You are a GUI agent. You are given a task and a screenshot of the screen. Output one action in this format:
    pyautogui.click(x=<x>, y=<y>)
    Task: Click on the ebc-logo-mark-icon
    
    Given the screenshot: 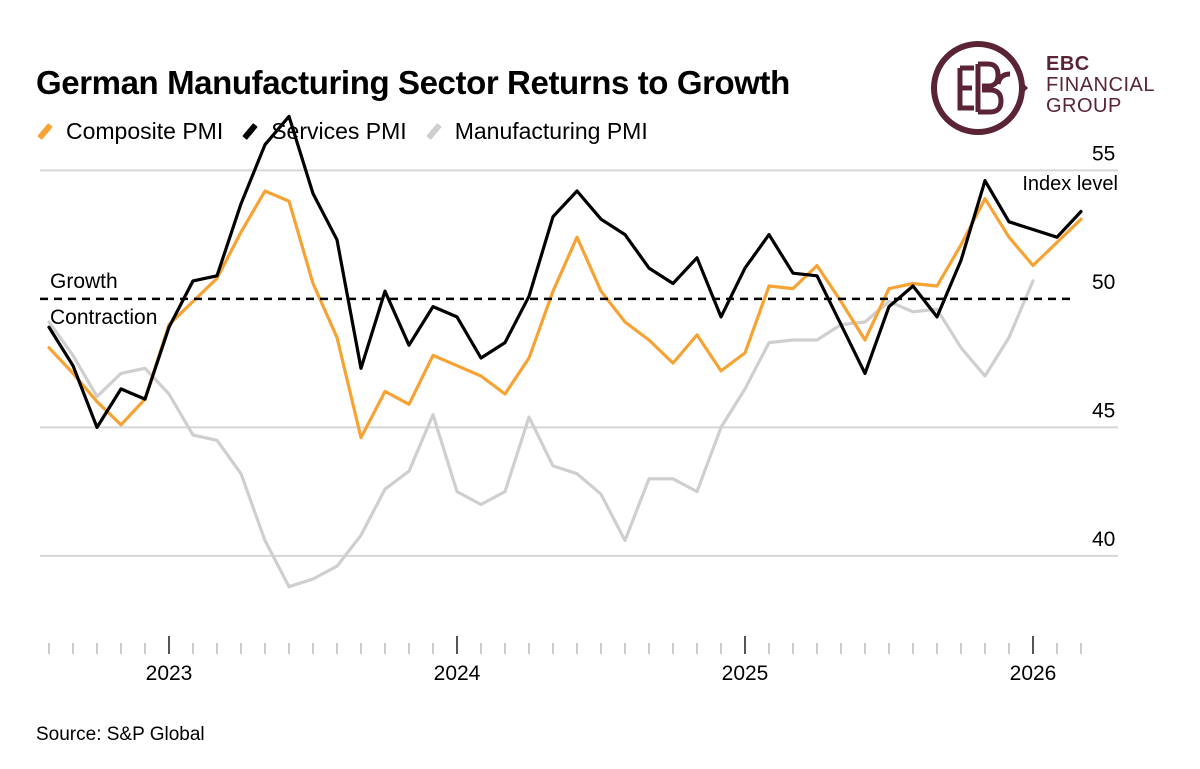 What is the action you would take?
    pyautogui.click(x=979, y=88)
    